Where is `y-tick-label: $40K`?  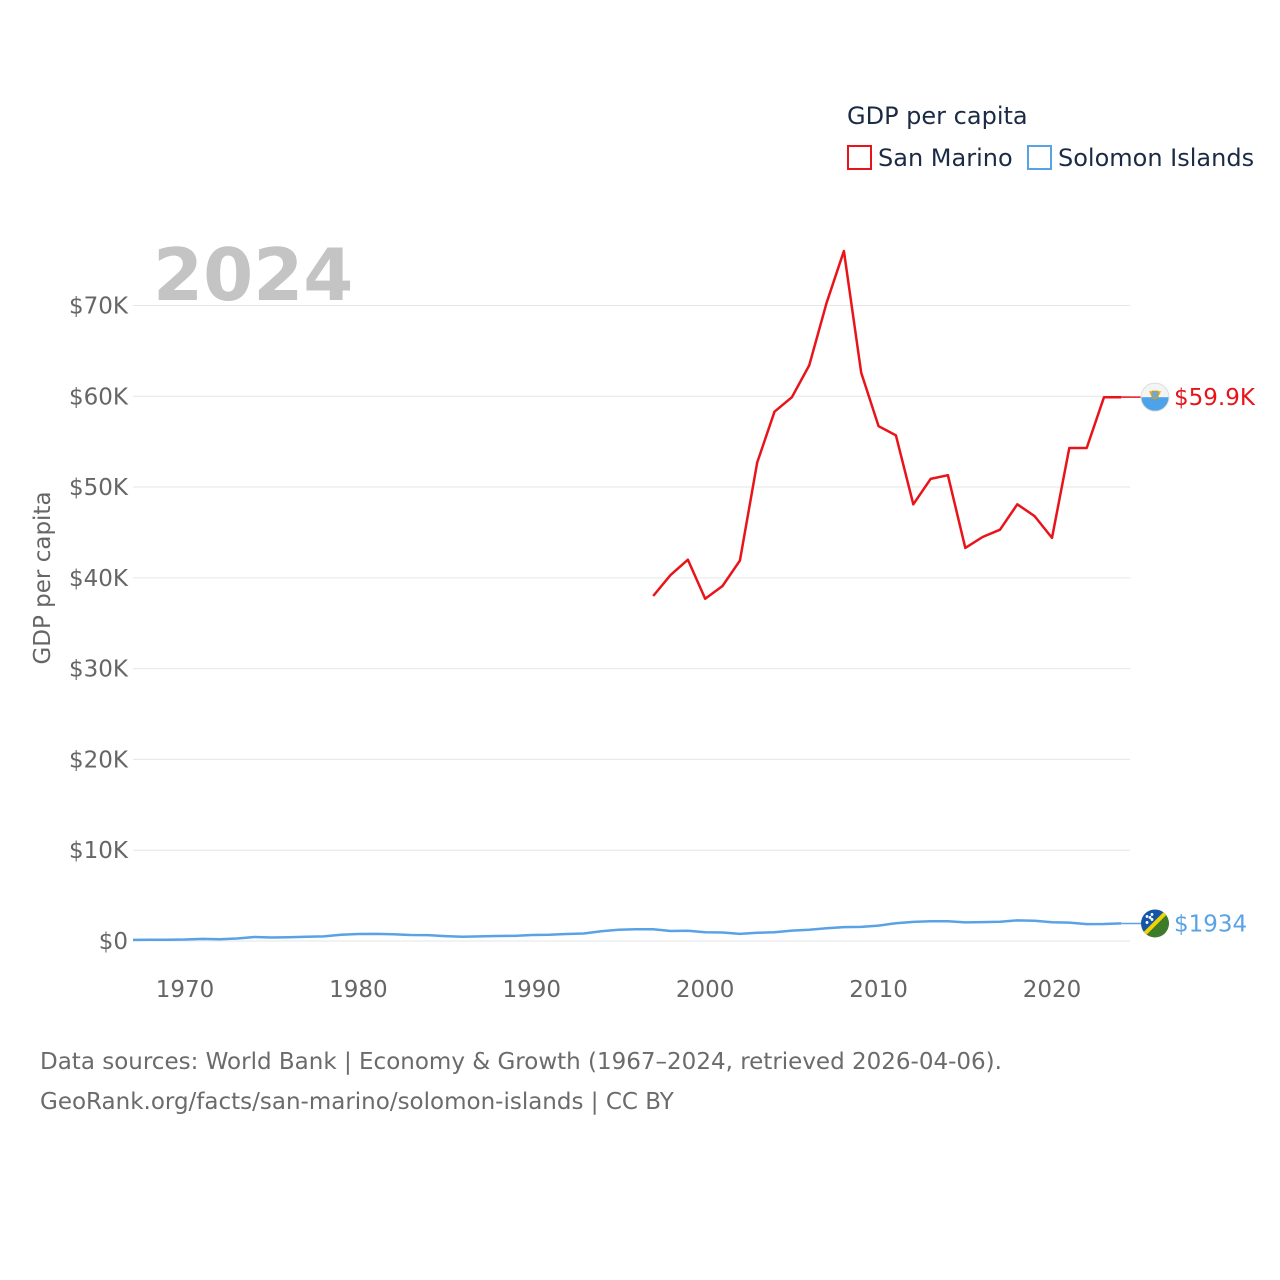
y-tick-label: $40K is located at coordinates (99, 579).